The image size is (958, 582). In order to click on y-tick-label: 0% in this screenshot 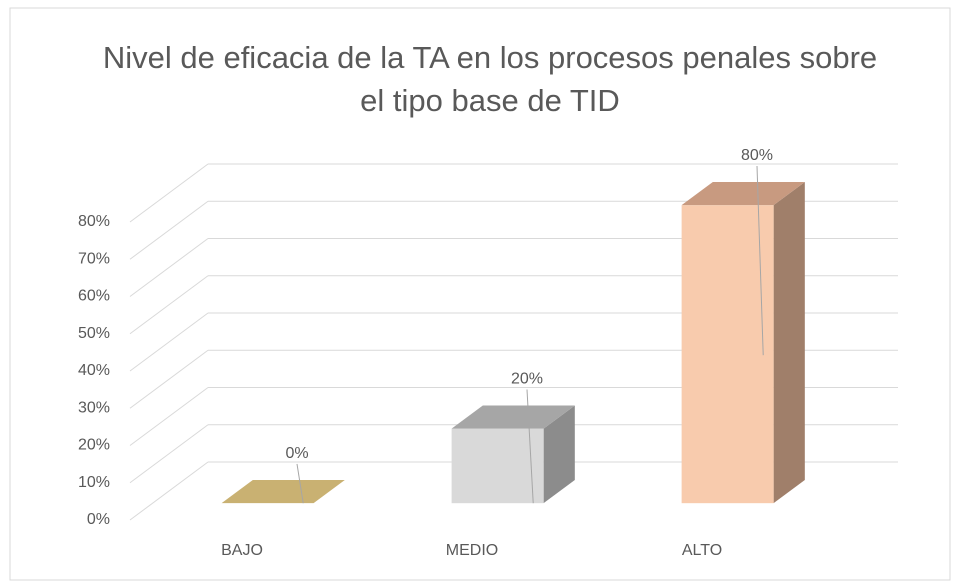, I will do `click(98, 519)`.